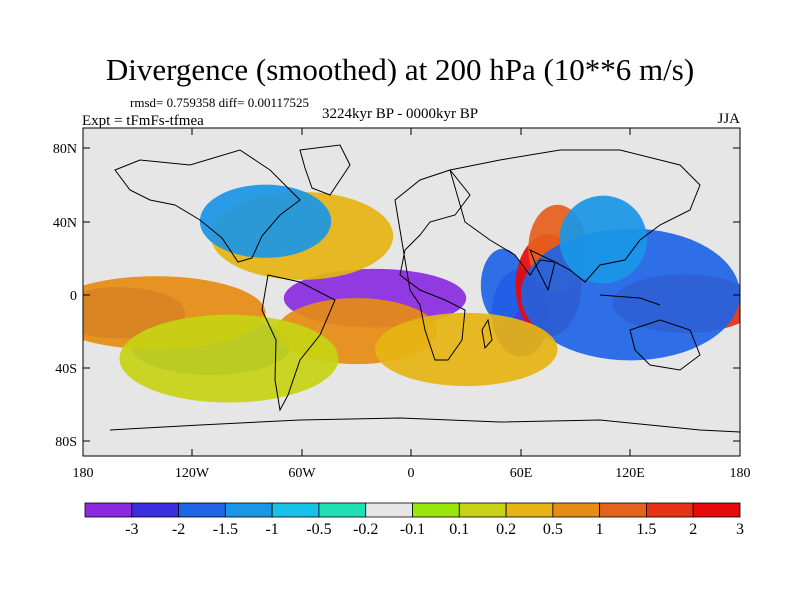 This screenshot has height=600, width=800. Describe the element at coordinates (506, 529) in the screenshot. I see `colorbar-label: 0.2` at that location.